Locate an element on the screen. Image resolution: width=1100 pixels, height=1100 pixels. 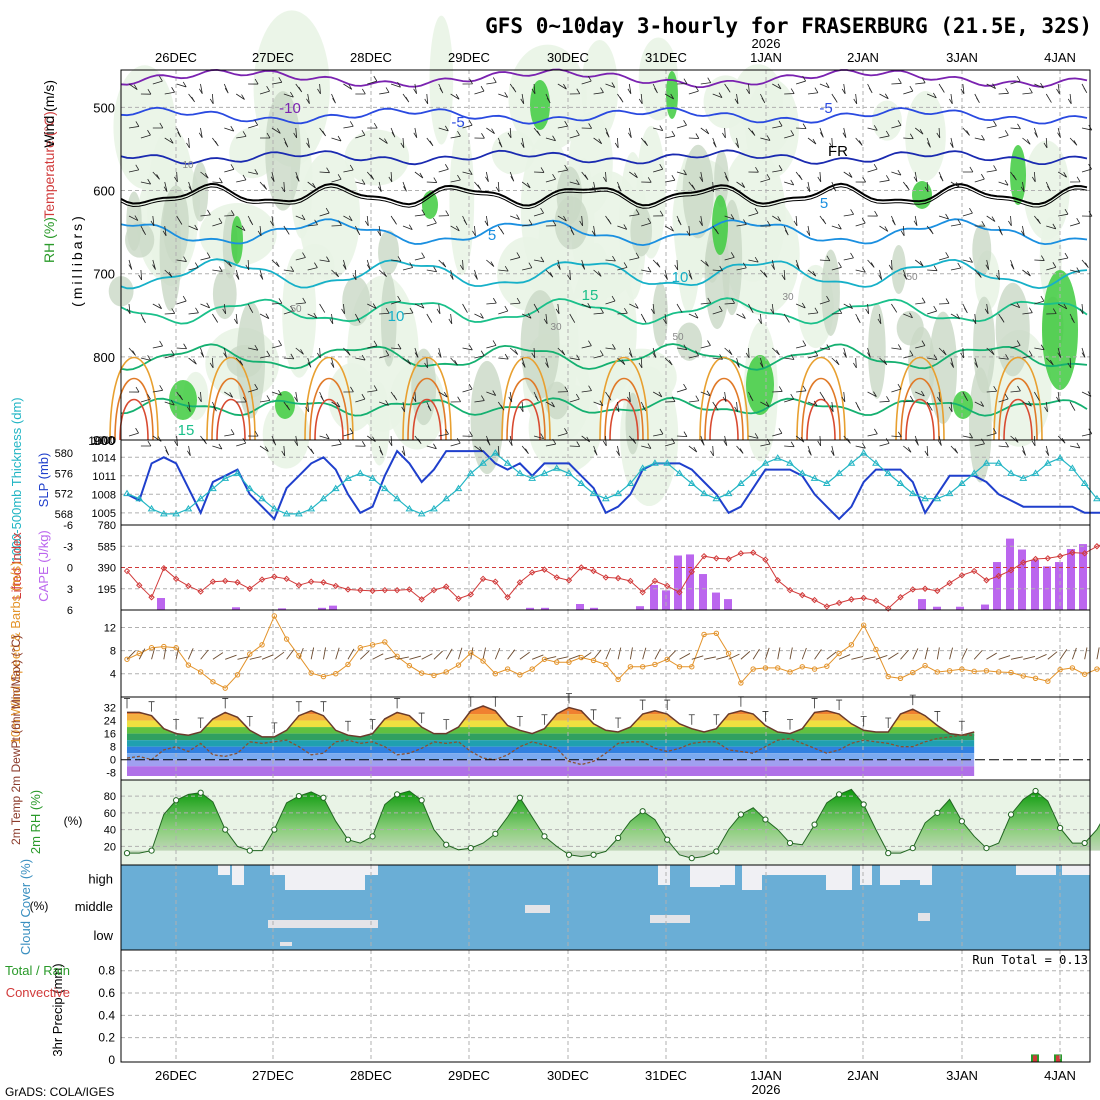
rh-area is located at coordinates (613, 824).